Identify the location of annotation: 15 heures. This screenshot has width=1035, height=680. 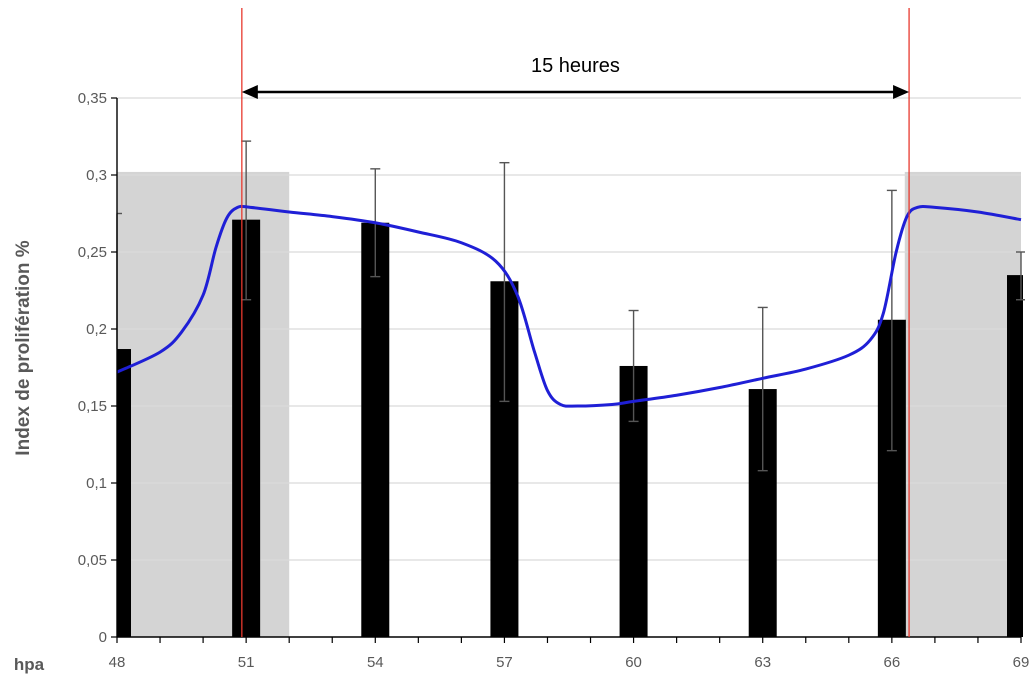
(575, 77).